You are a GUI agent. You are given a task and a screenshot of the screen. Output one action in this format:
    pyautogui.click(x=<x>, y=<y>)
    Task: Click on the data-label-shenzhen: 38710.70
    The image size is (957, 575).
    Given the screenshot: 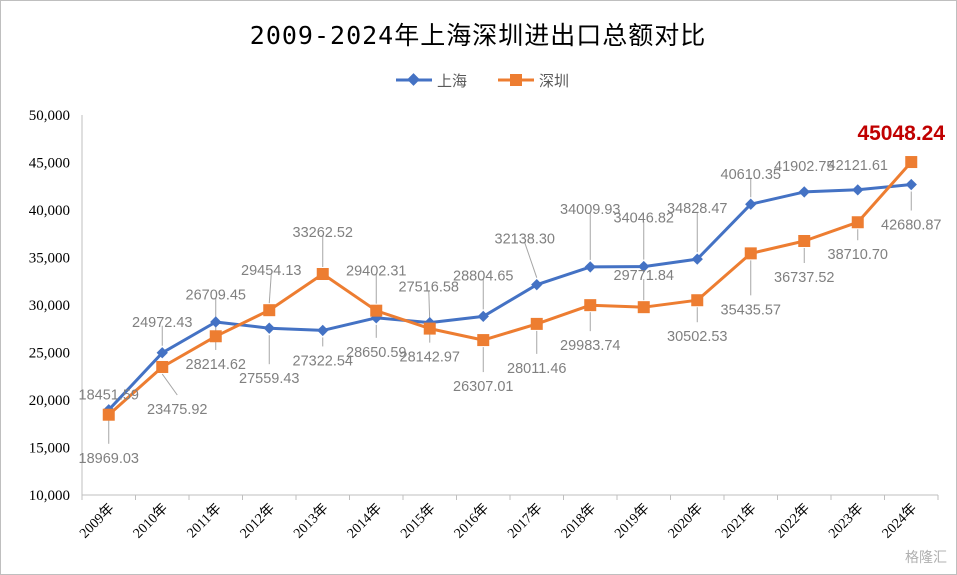 What is the action you would take?
    pyautogui.click(x=858, y=255)
    